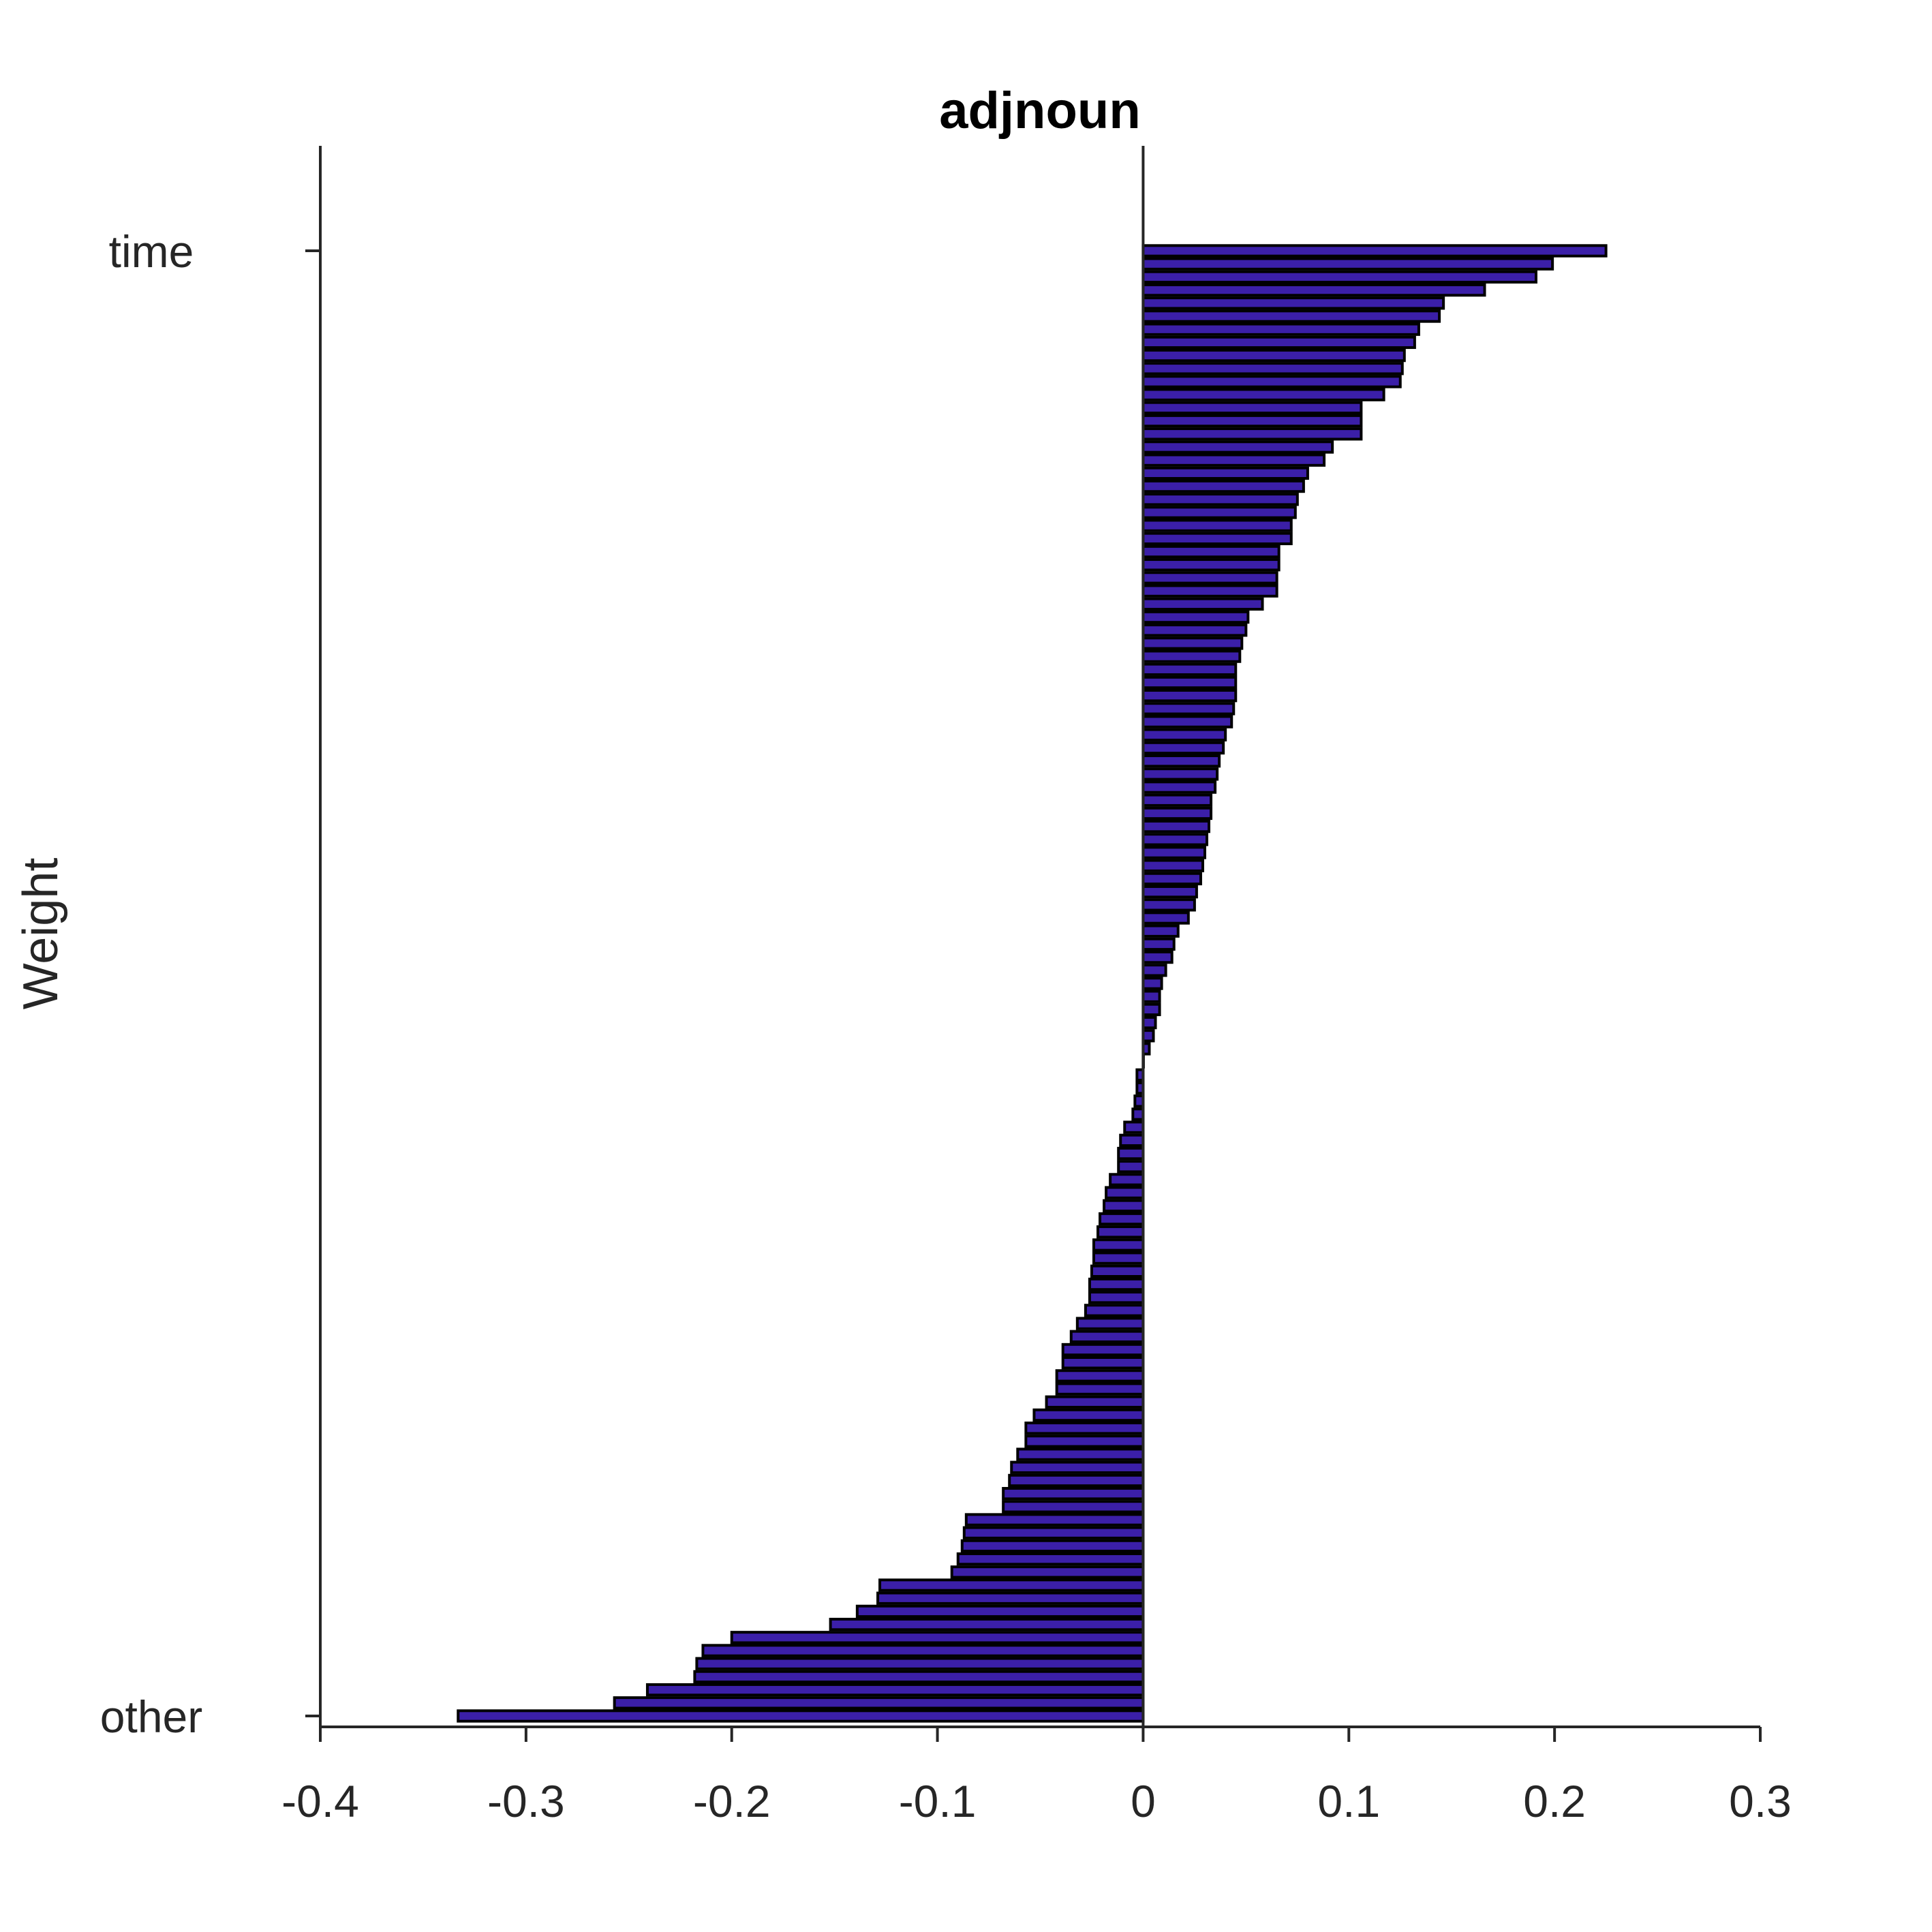  I want to click on y-axis-ticks: time other, so click(210, 984).